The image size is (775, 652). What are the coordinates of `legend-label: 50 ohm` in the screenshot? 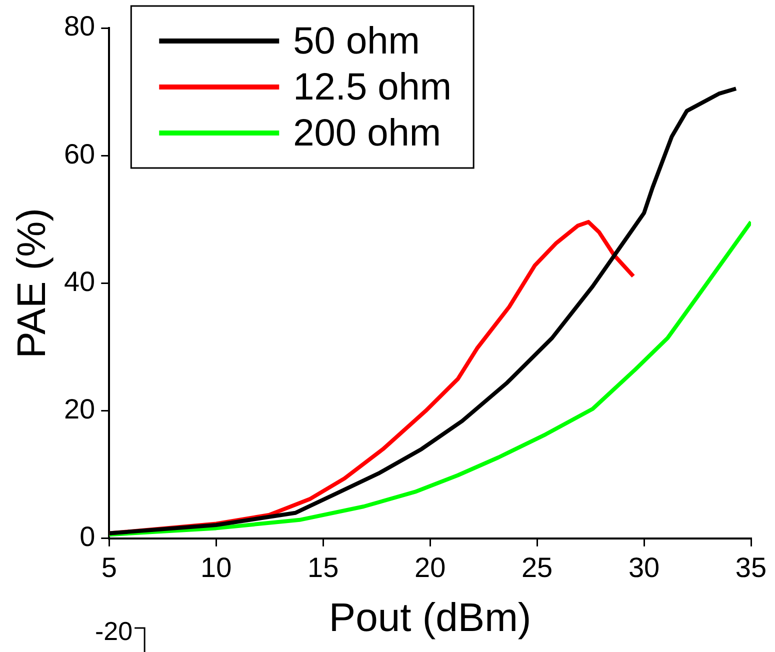 It's located at (356, 41).